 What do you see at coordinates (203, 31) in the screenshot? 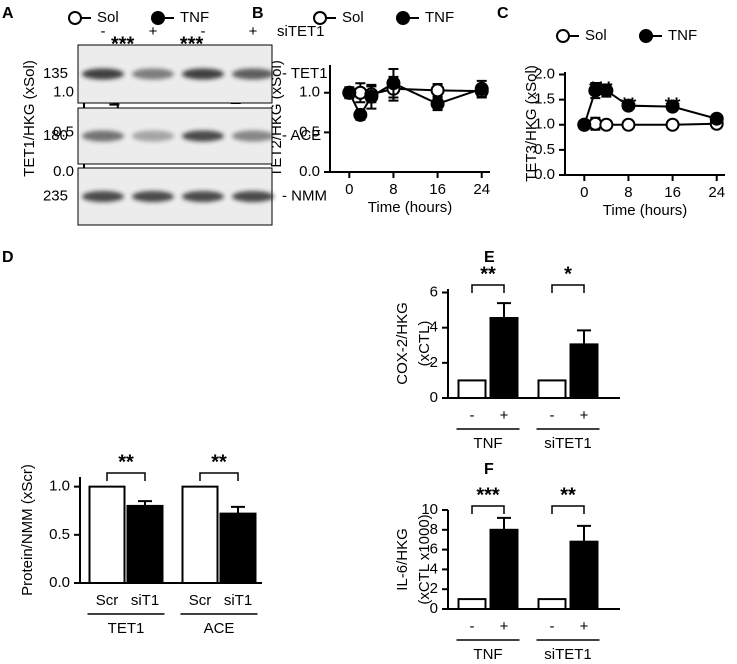
I see `lane-label: -` at bounding box center [203, 31].